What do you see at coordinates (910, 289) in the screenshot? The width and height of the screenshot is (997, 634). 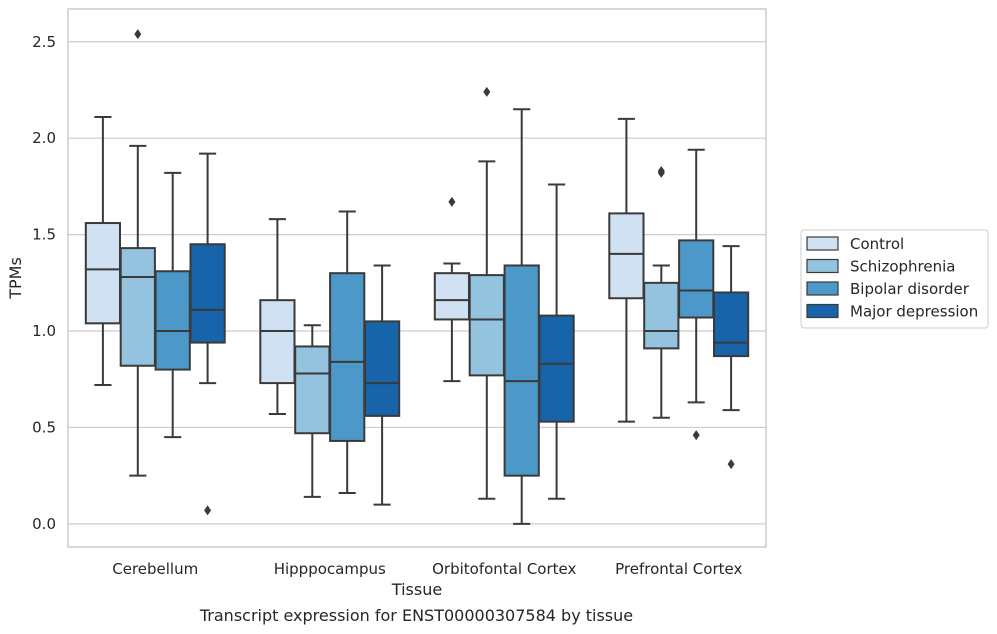 I see `legend-label: Bipolar disorder` at bounding box center [910, 289].